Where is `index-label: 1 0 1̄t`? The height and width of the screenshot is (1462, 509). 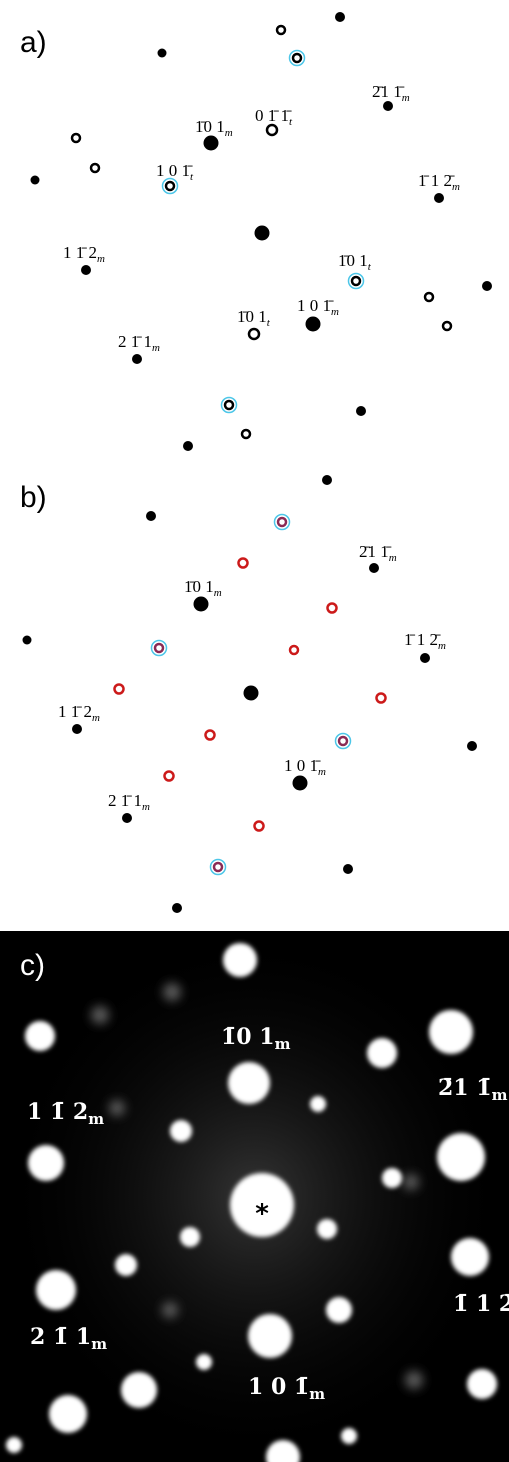 index-label: 1 0 1̄t is located at coordinates (175, 172).